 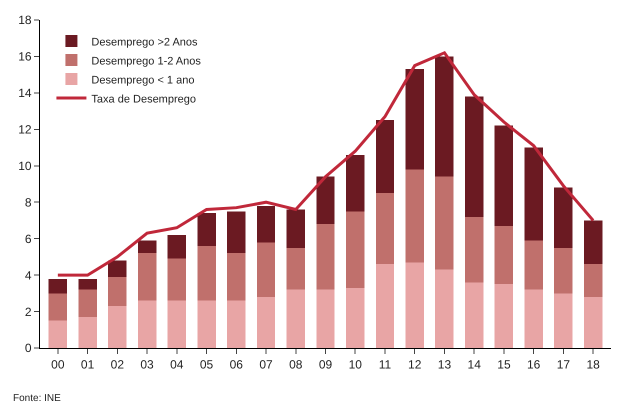 What do you see at coordinates (296, 364) in the screenshot?
I see `x-tick-label: 08` at bounding box center [296, 364].